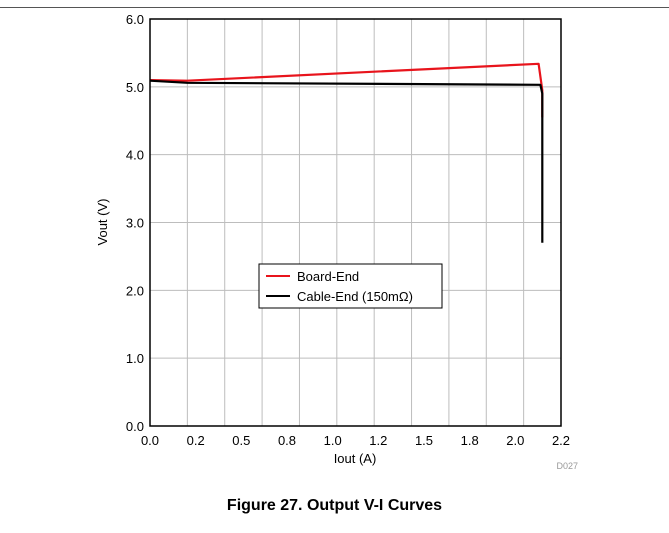 The height and width of the screenshot is (533, 669). I want to click on x-axis-label: Iout (A), so click(355, 458).